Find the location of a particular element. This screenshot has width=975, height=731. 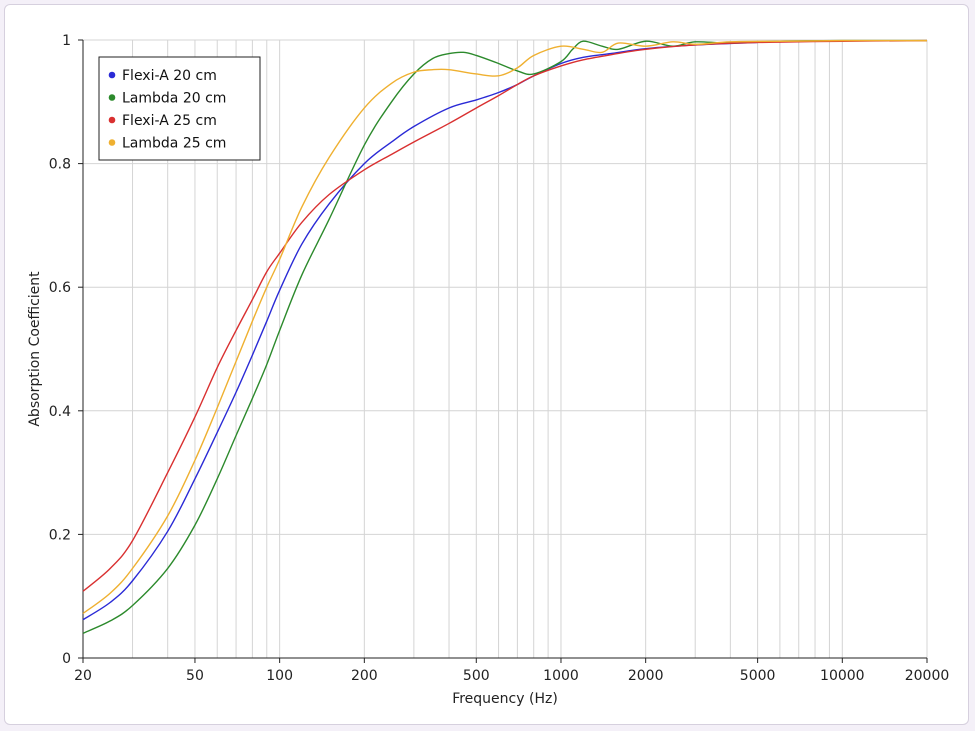

y-tick-label: 0 is located at coordinates (66, 659).